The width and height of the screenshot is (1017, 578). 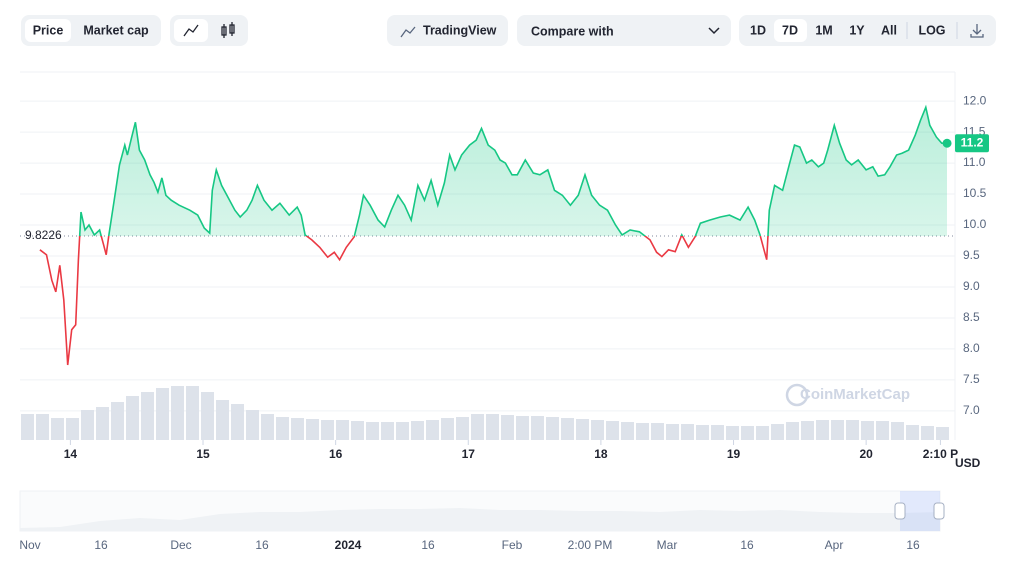 I want to click on range-selected, so click(x=790, y=30).